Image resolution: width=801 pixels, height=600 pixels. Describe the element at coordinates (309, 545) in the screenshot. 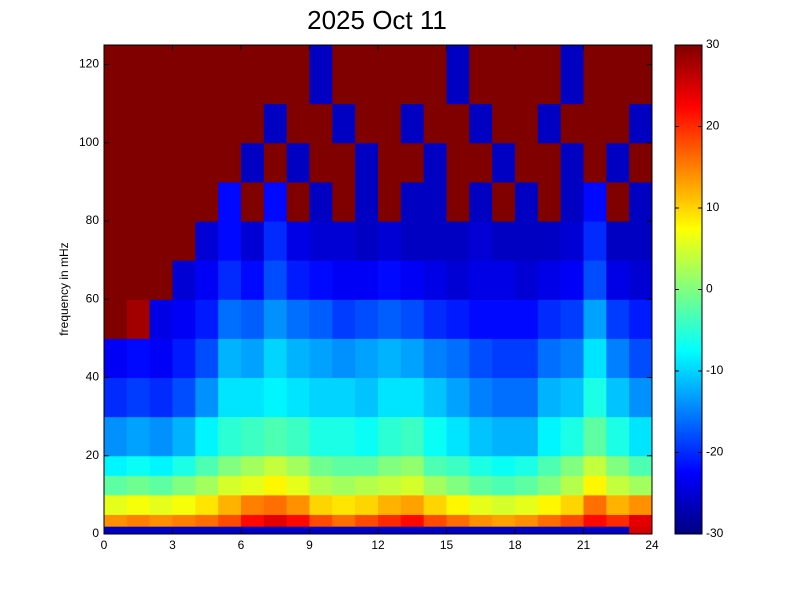

I see `x-tick-label: 9` at that location.